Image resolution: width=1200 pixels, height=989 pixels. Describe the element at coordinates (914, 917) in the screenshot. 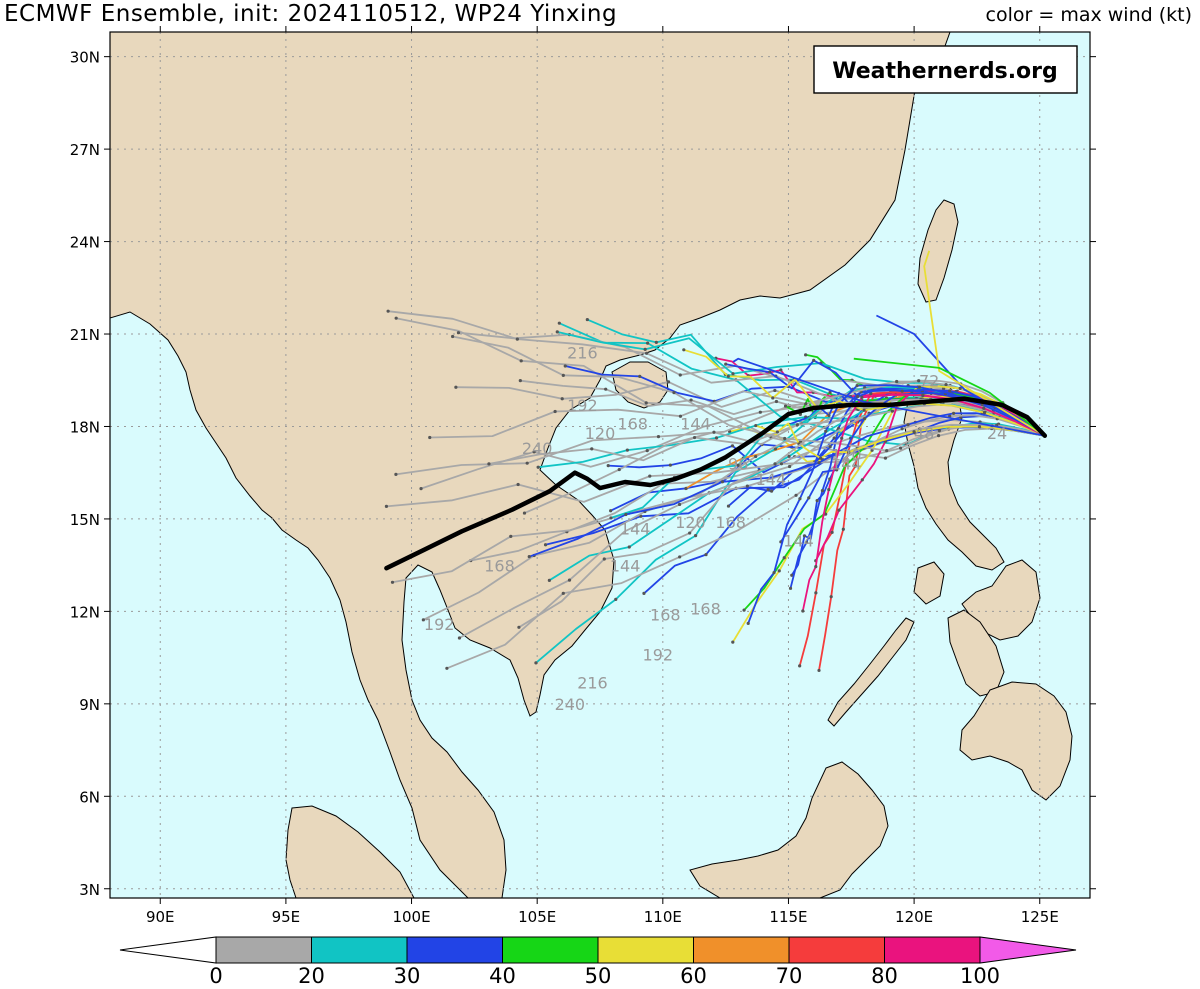

I see `lon-tick-label: 120E` at that location.